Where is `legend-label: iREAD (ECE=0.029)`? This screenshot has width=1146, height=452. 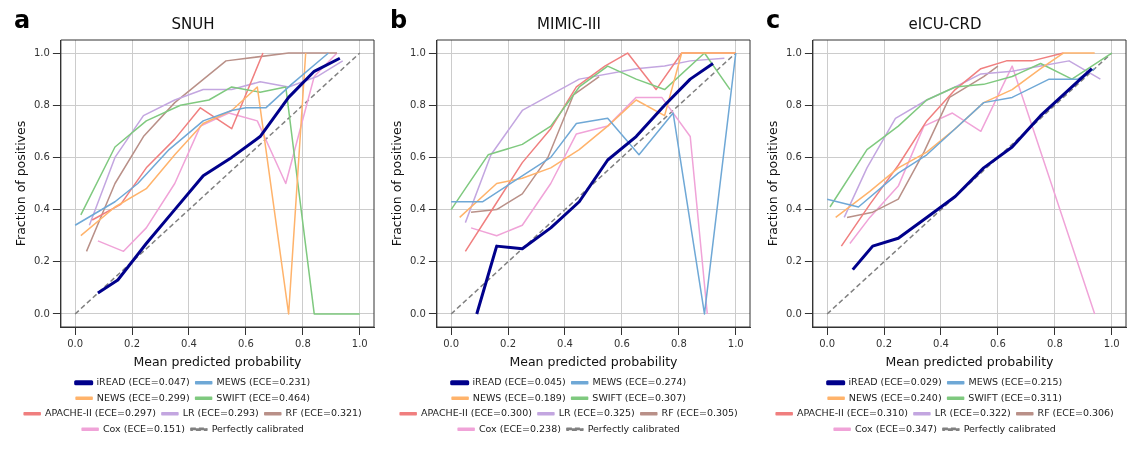
legend-label: iREAD (ECE=0.029) is located at coordinates (895, 382).